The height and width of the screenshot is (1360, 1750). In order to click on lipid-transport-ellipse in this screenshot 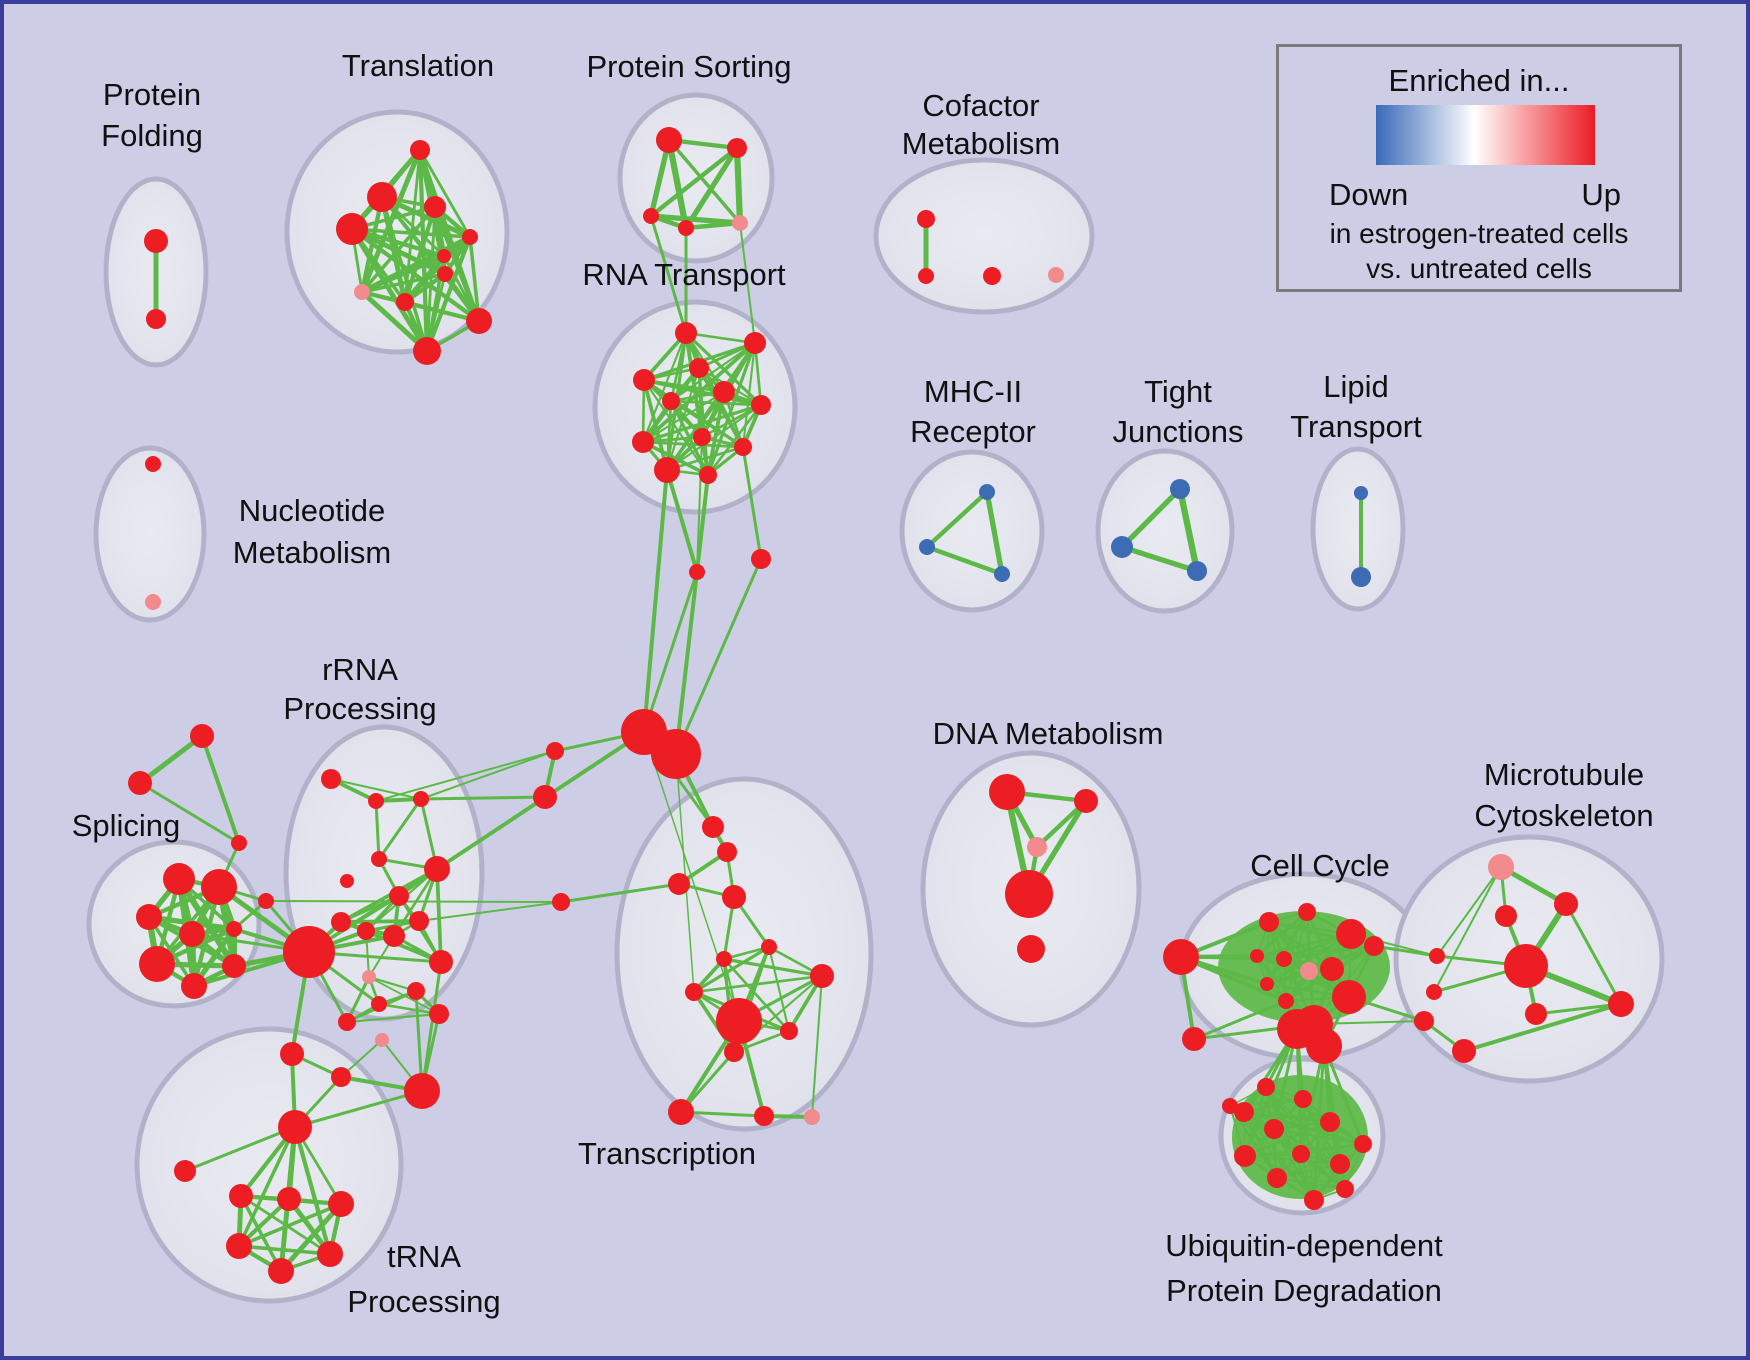, I will do `click(1358, 529)`.